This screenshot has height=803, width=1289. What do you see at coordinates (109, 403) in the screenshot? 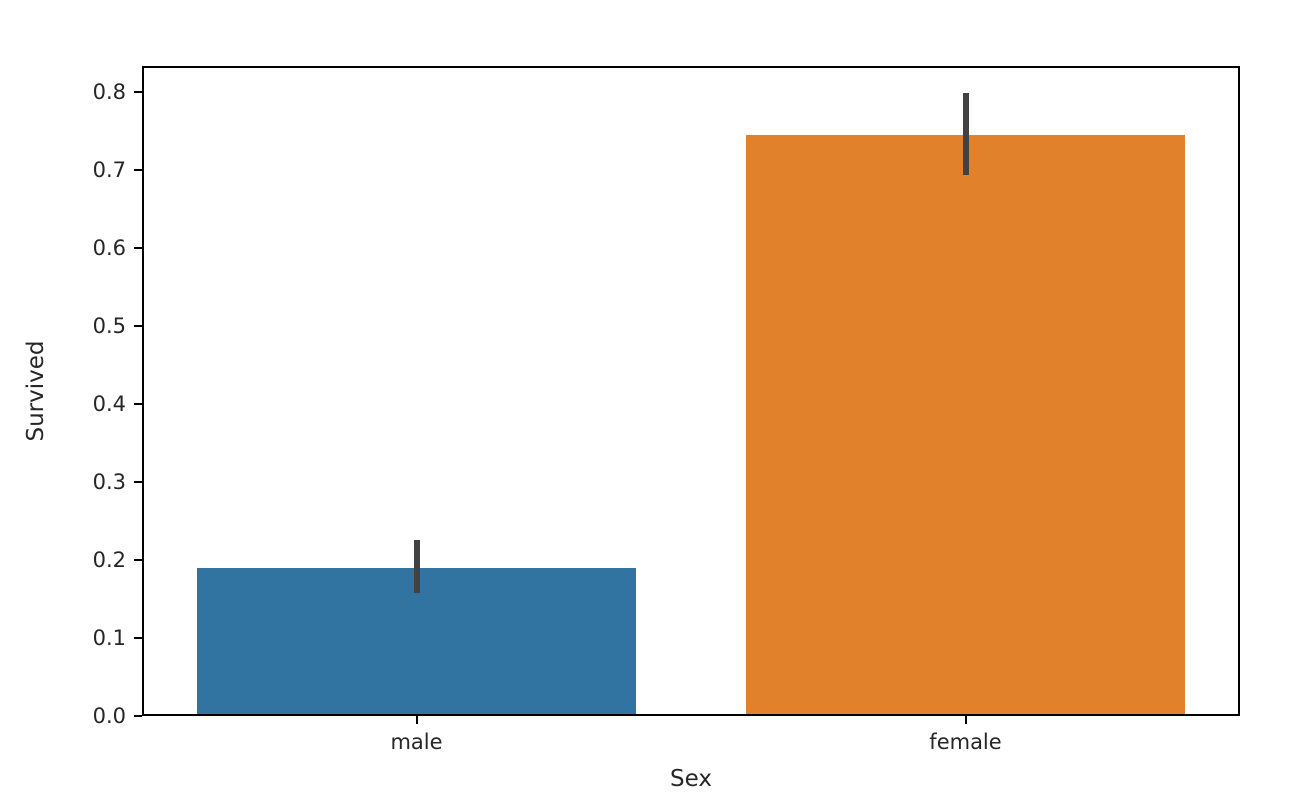
I see `y-tick-label: 0.4` at bounding box center [109, 403].